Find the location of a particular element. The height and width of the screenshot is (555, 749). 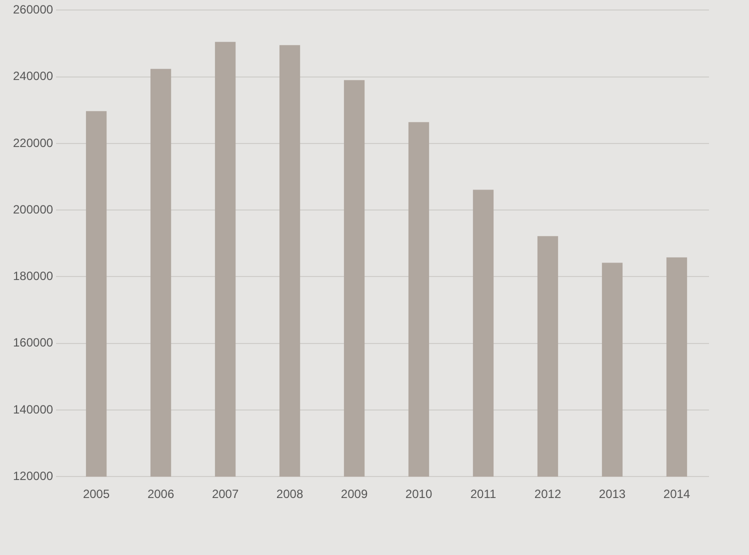

x-tick-label: 2006 is located at coordinates (160, 494).